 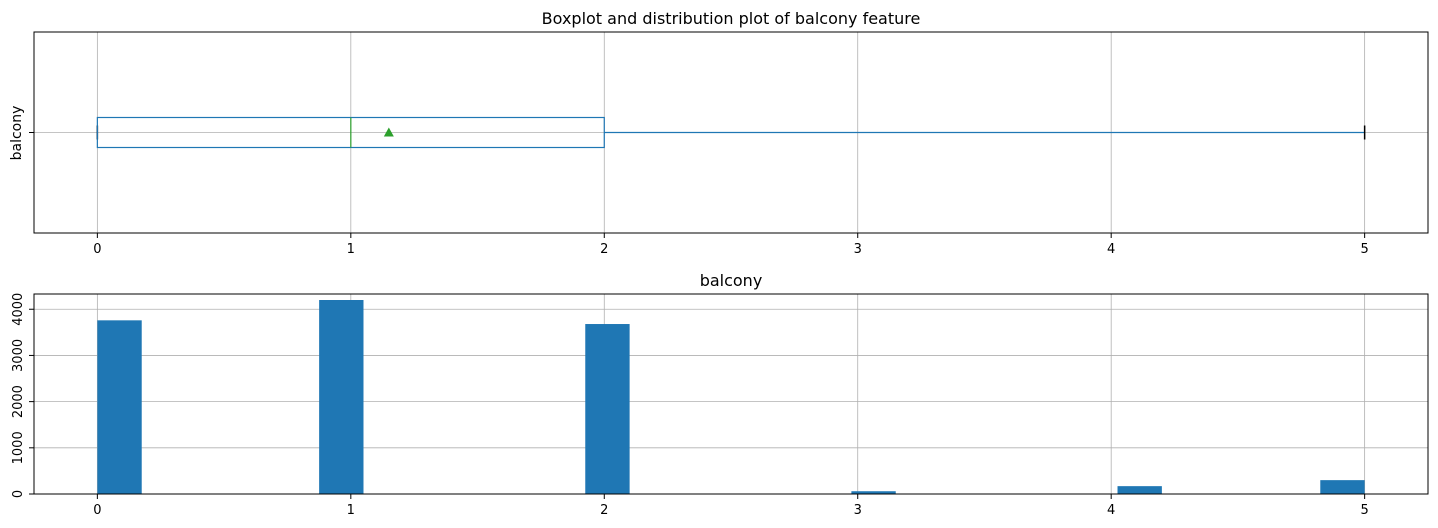 I want to click on boxplot-x-tick-label: 4, so click(x=1111, y=249).